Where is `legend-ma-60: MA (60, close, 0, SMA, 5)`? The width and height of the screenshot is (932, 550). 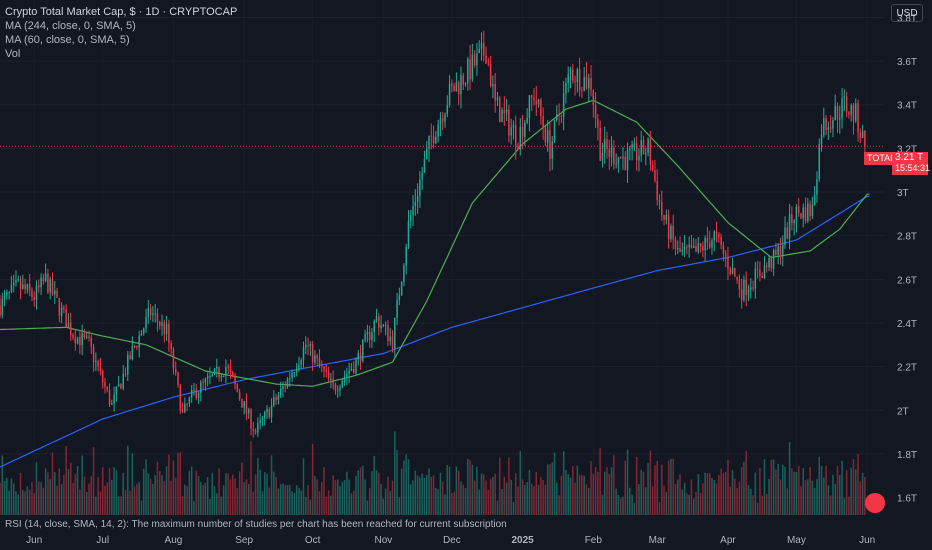
legend-ma-60: MA (60, close, 0, SMA, 5) is located at coordinates (67, 40).